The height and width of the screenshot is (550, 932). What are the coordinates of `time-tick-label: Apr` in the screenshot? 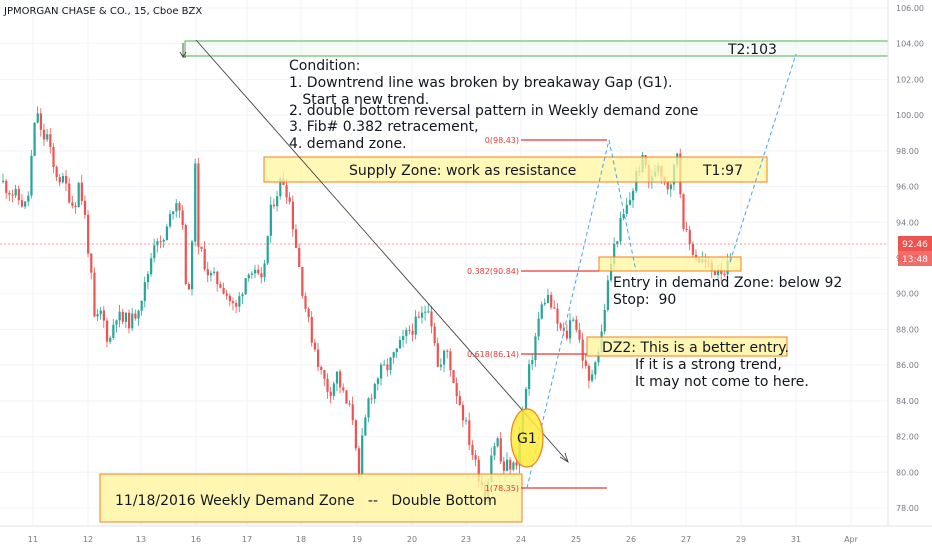 It's located at (851, 539).